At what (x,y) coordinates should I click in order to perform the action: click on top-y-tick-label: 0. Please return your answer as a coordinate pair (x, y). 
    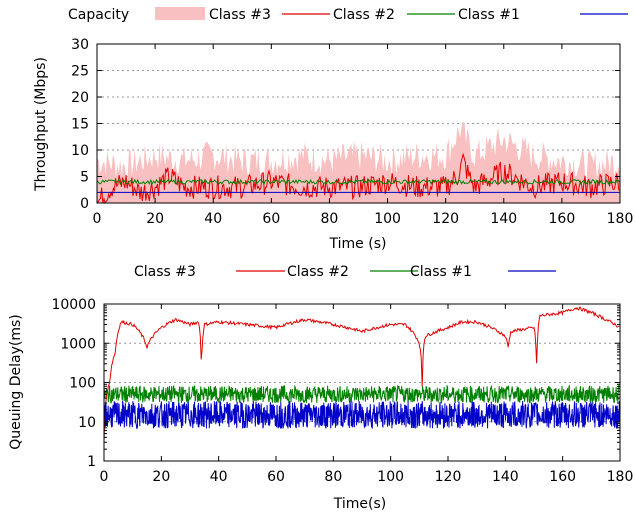
    Looking at the image, I should click on (84, 204).